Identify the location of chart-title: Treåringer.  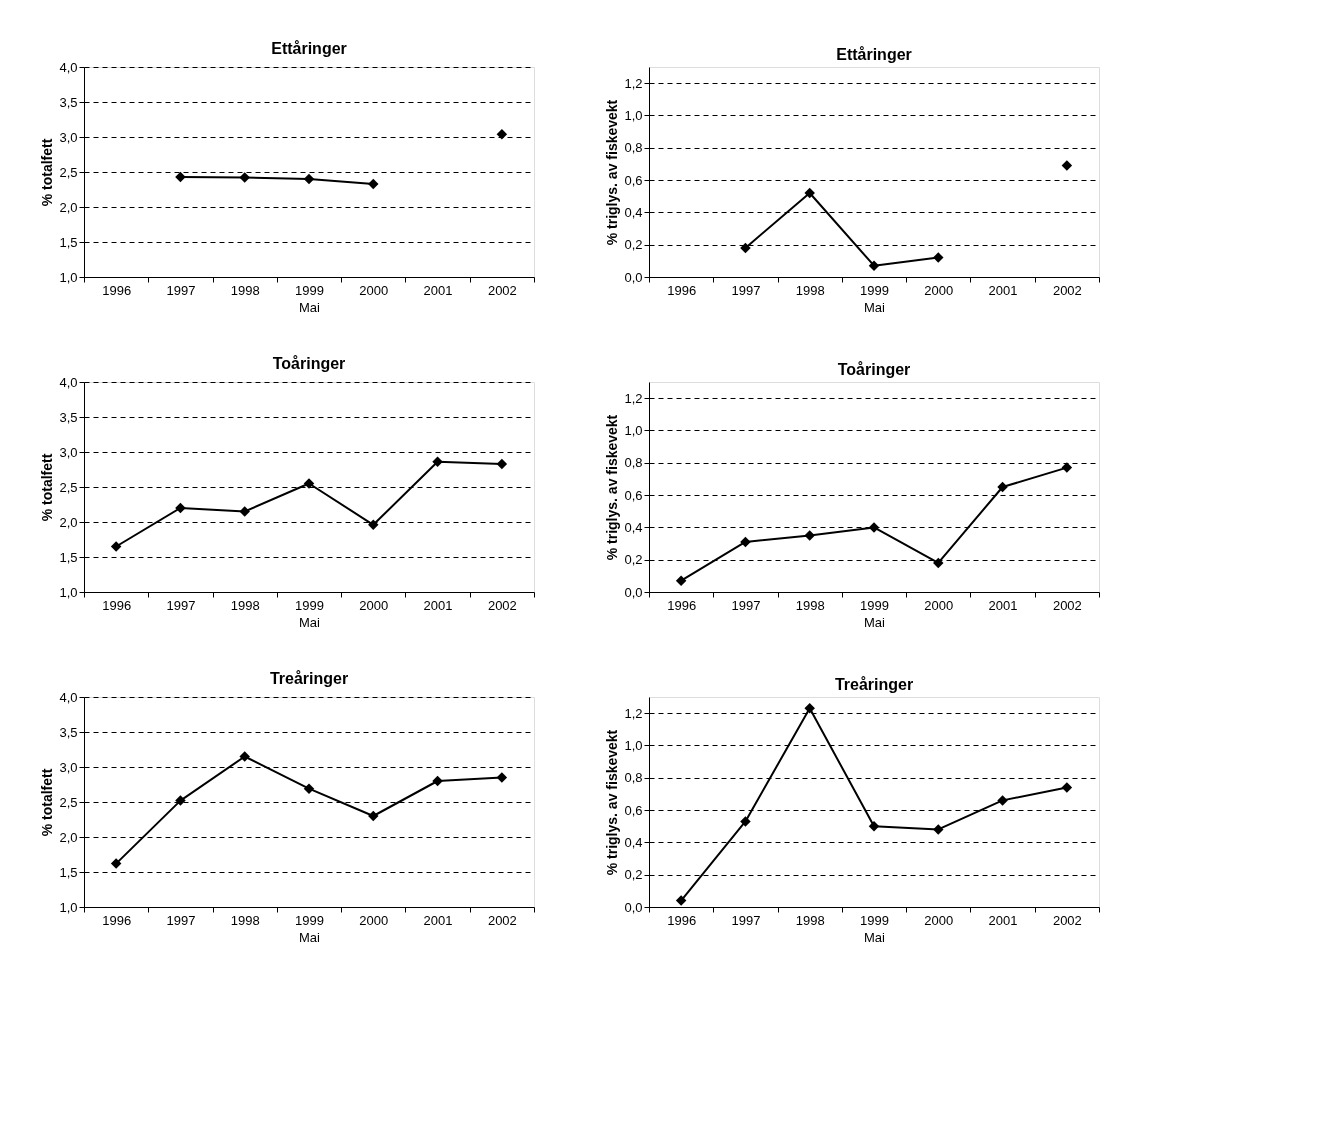
(309, 678).